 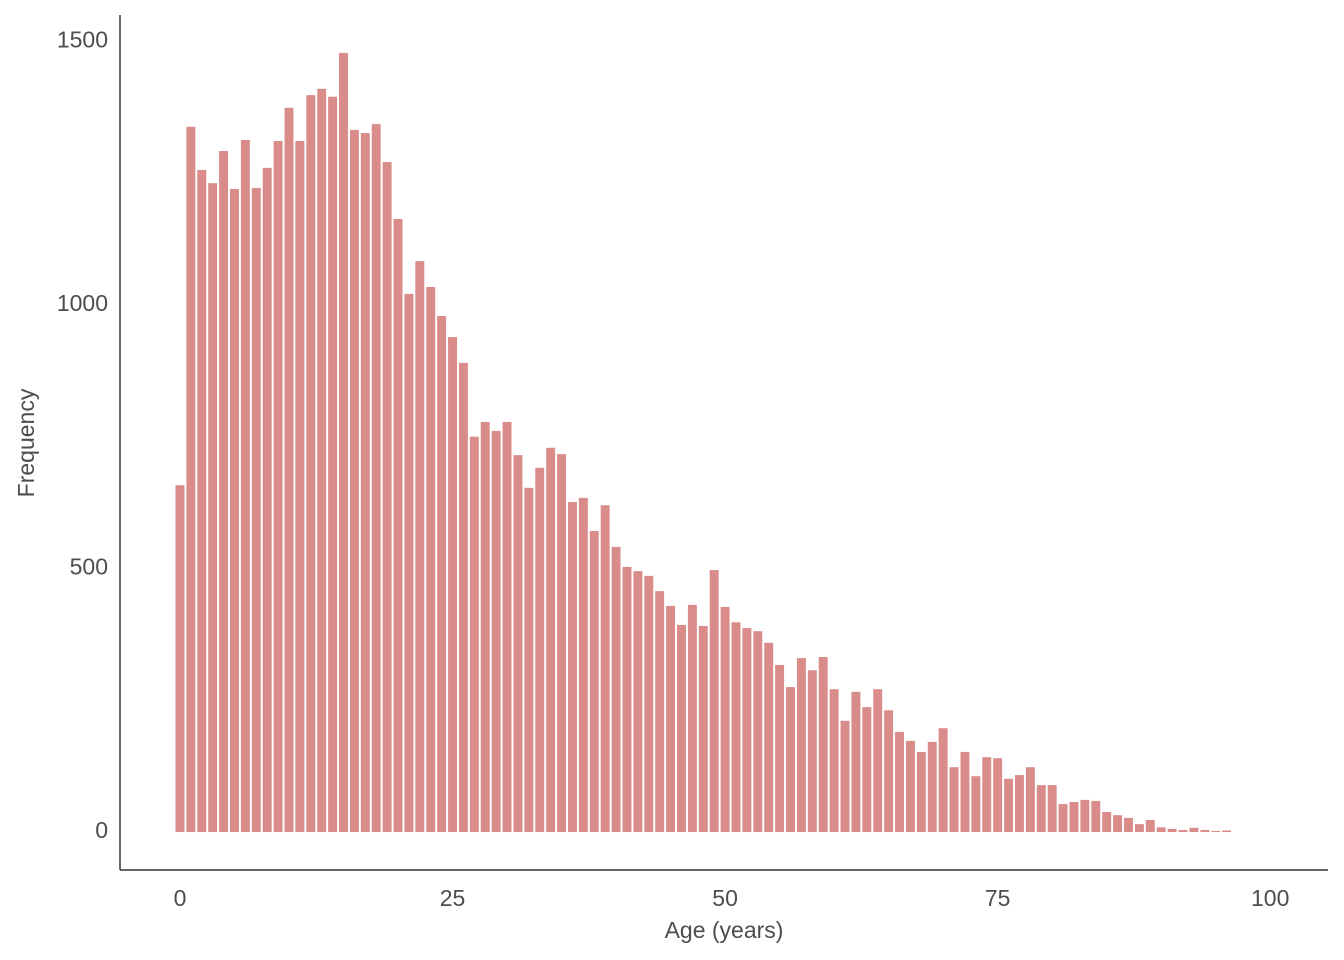 I want to click on y-tick-label: 0, so click(x=101, y=830).